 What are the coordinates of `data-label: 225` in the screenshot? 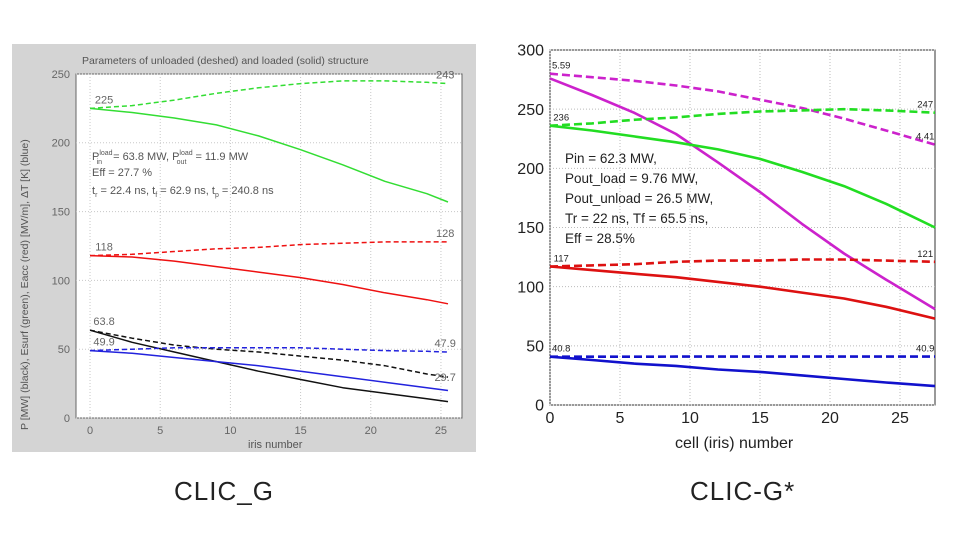 It's located at (104, 100).